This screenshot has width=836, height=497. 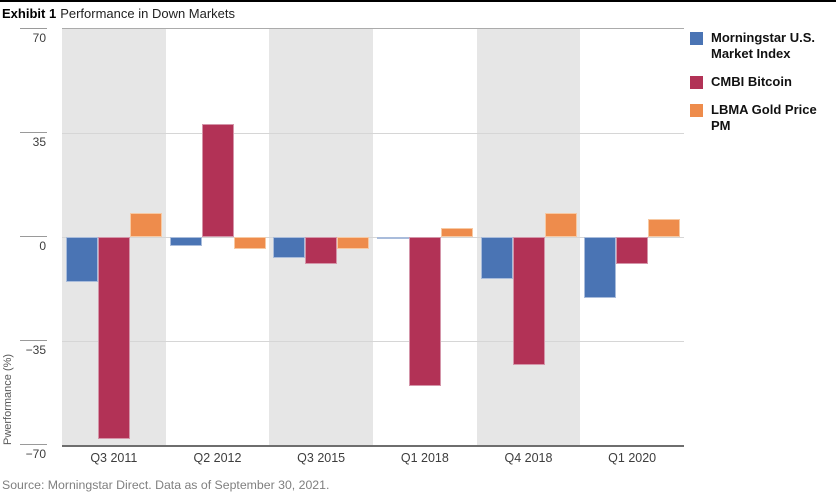 I want to click on bar-q3-2015-s2, so click(x=353, y=243).